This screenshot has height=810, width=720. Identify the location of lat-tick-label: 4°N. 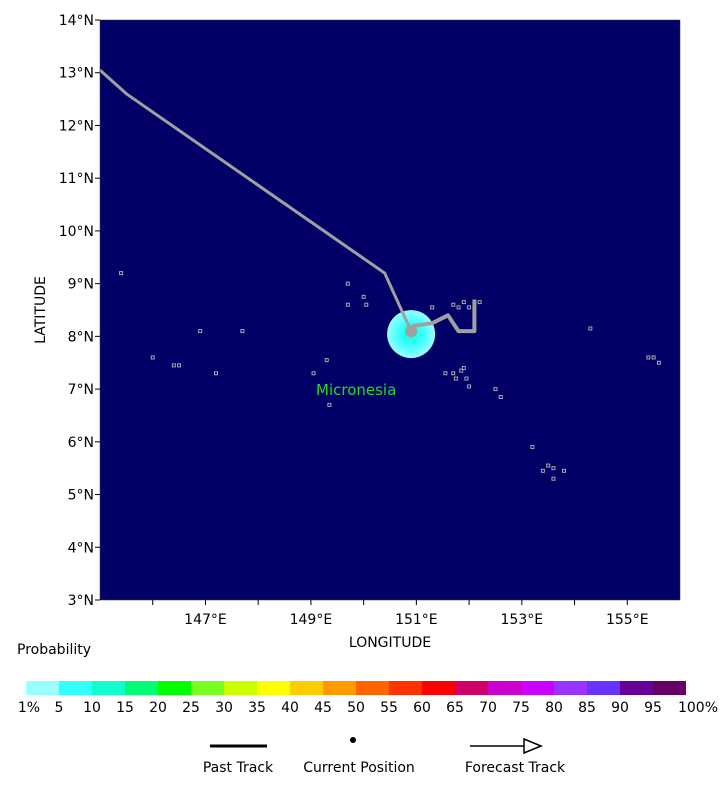
(81, 548).